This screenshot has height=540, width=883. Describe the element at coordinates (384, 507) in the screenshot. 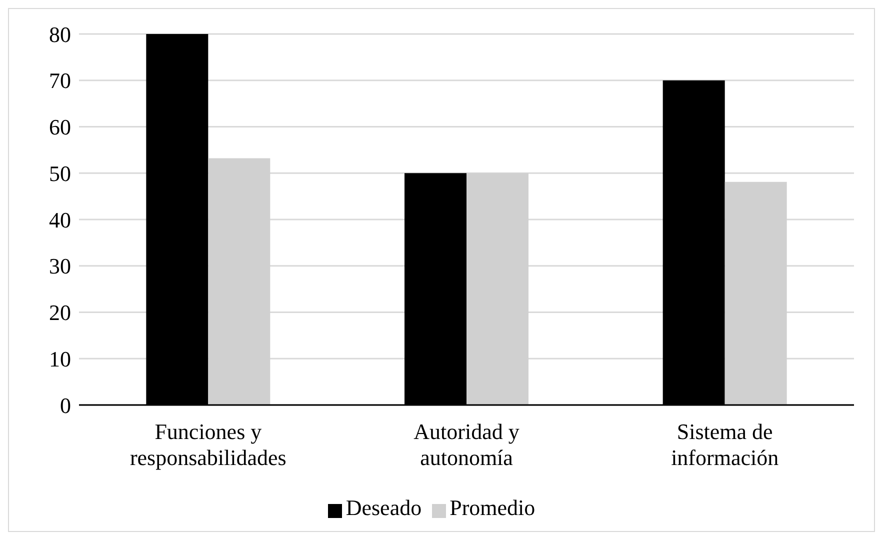

I see `legend-label: Deseado` at that location.